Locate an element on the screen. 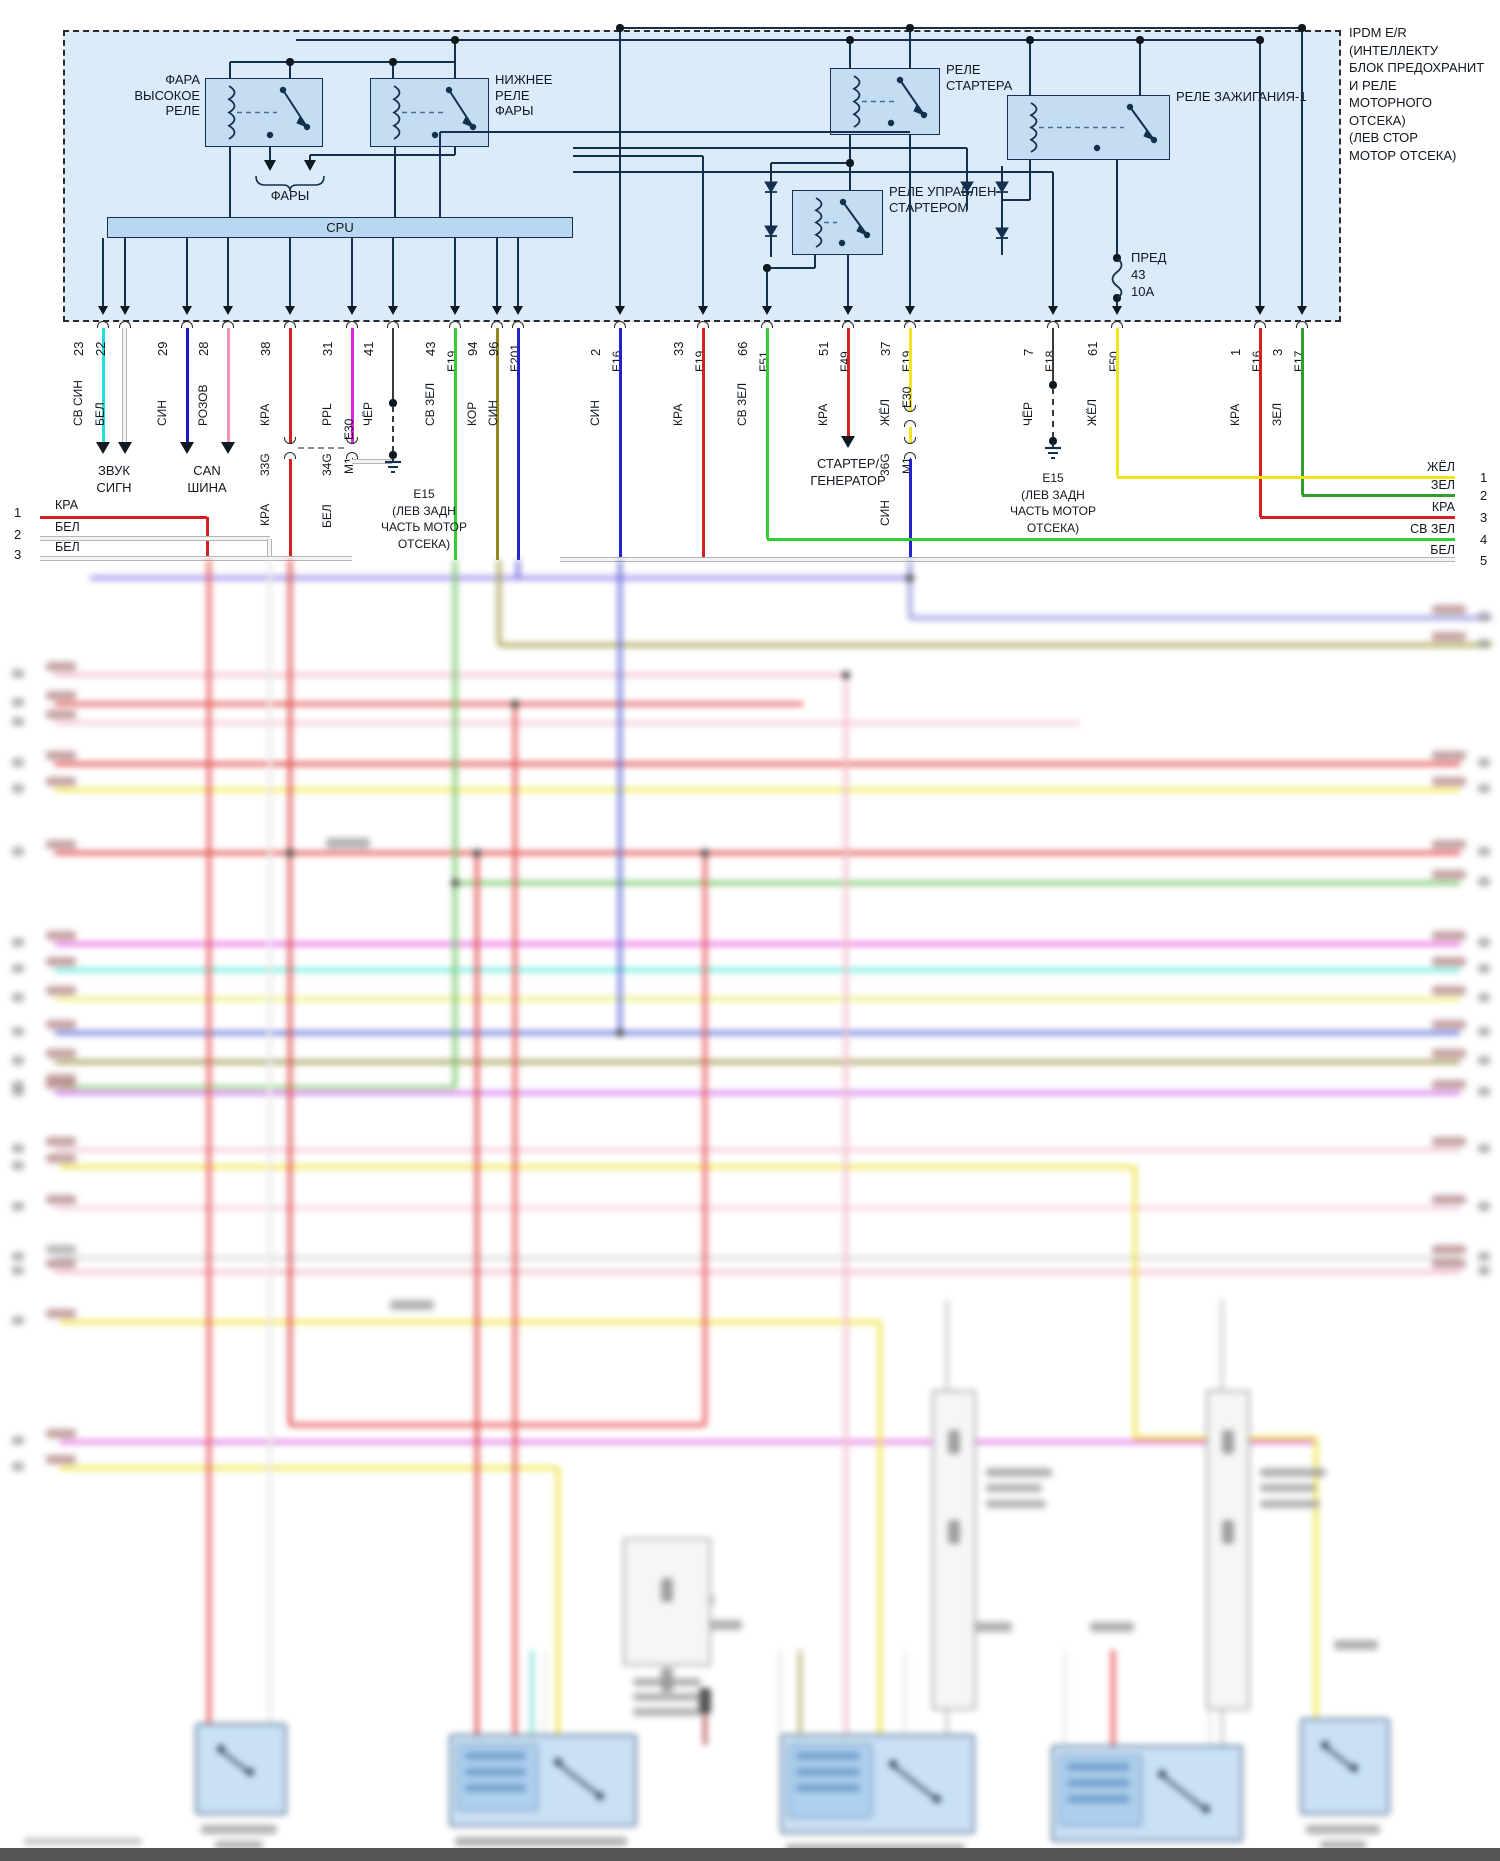 This screenshot has height=1861, width=1500. ipdm-er-label-line: IPDM E/R is located at coordinates (1378, 32).